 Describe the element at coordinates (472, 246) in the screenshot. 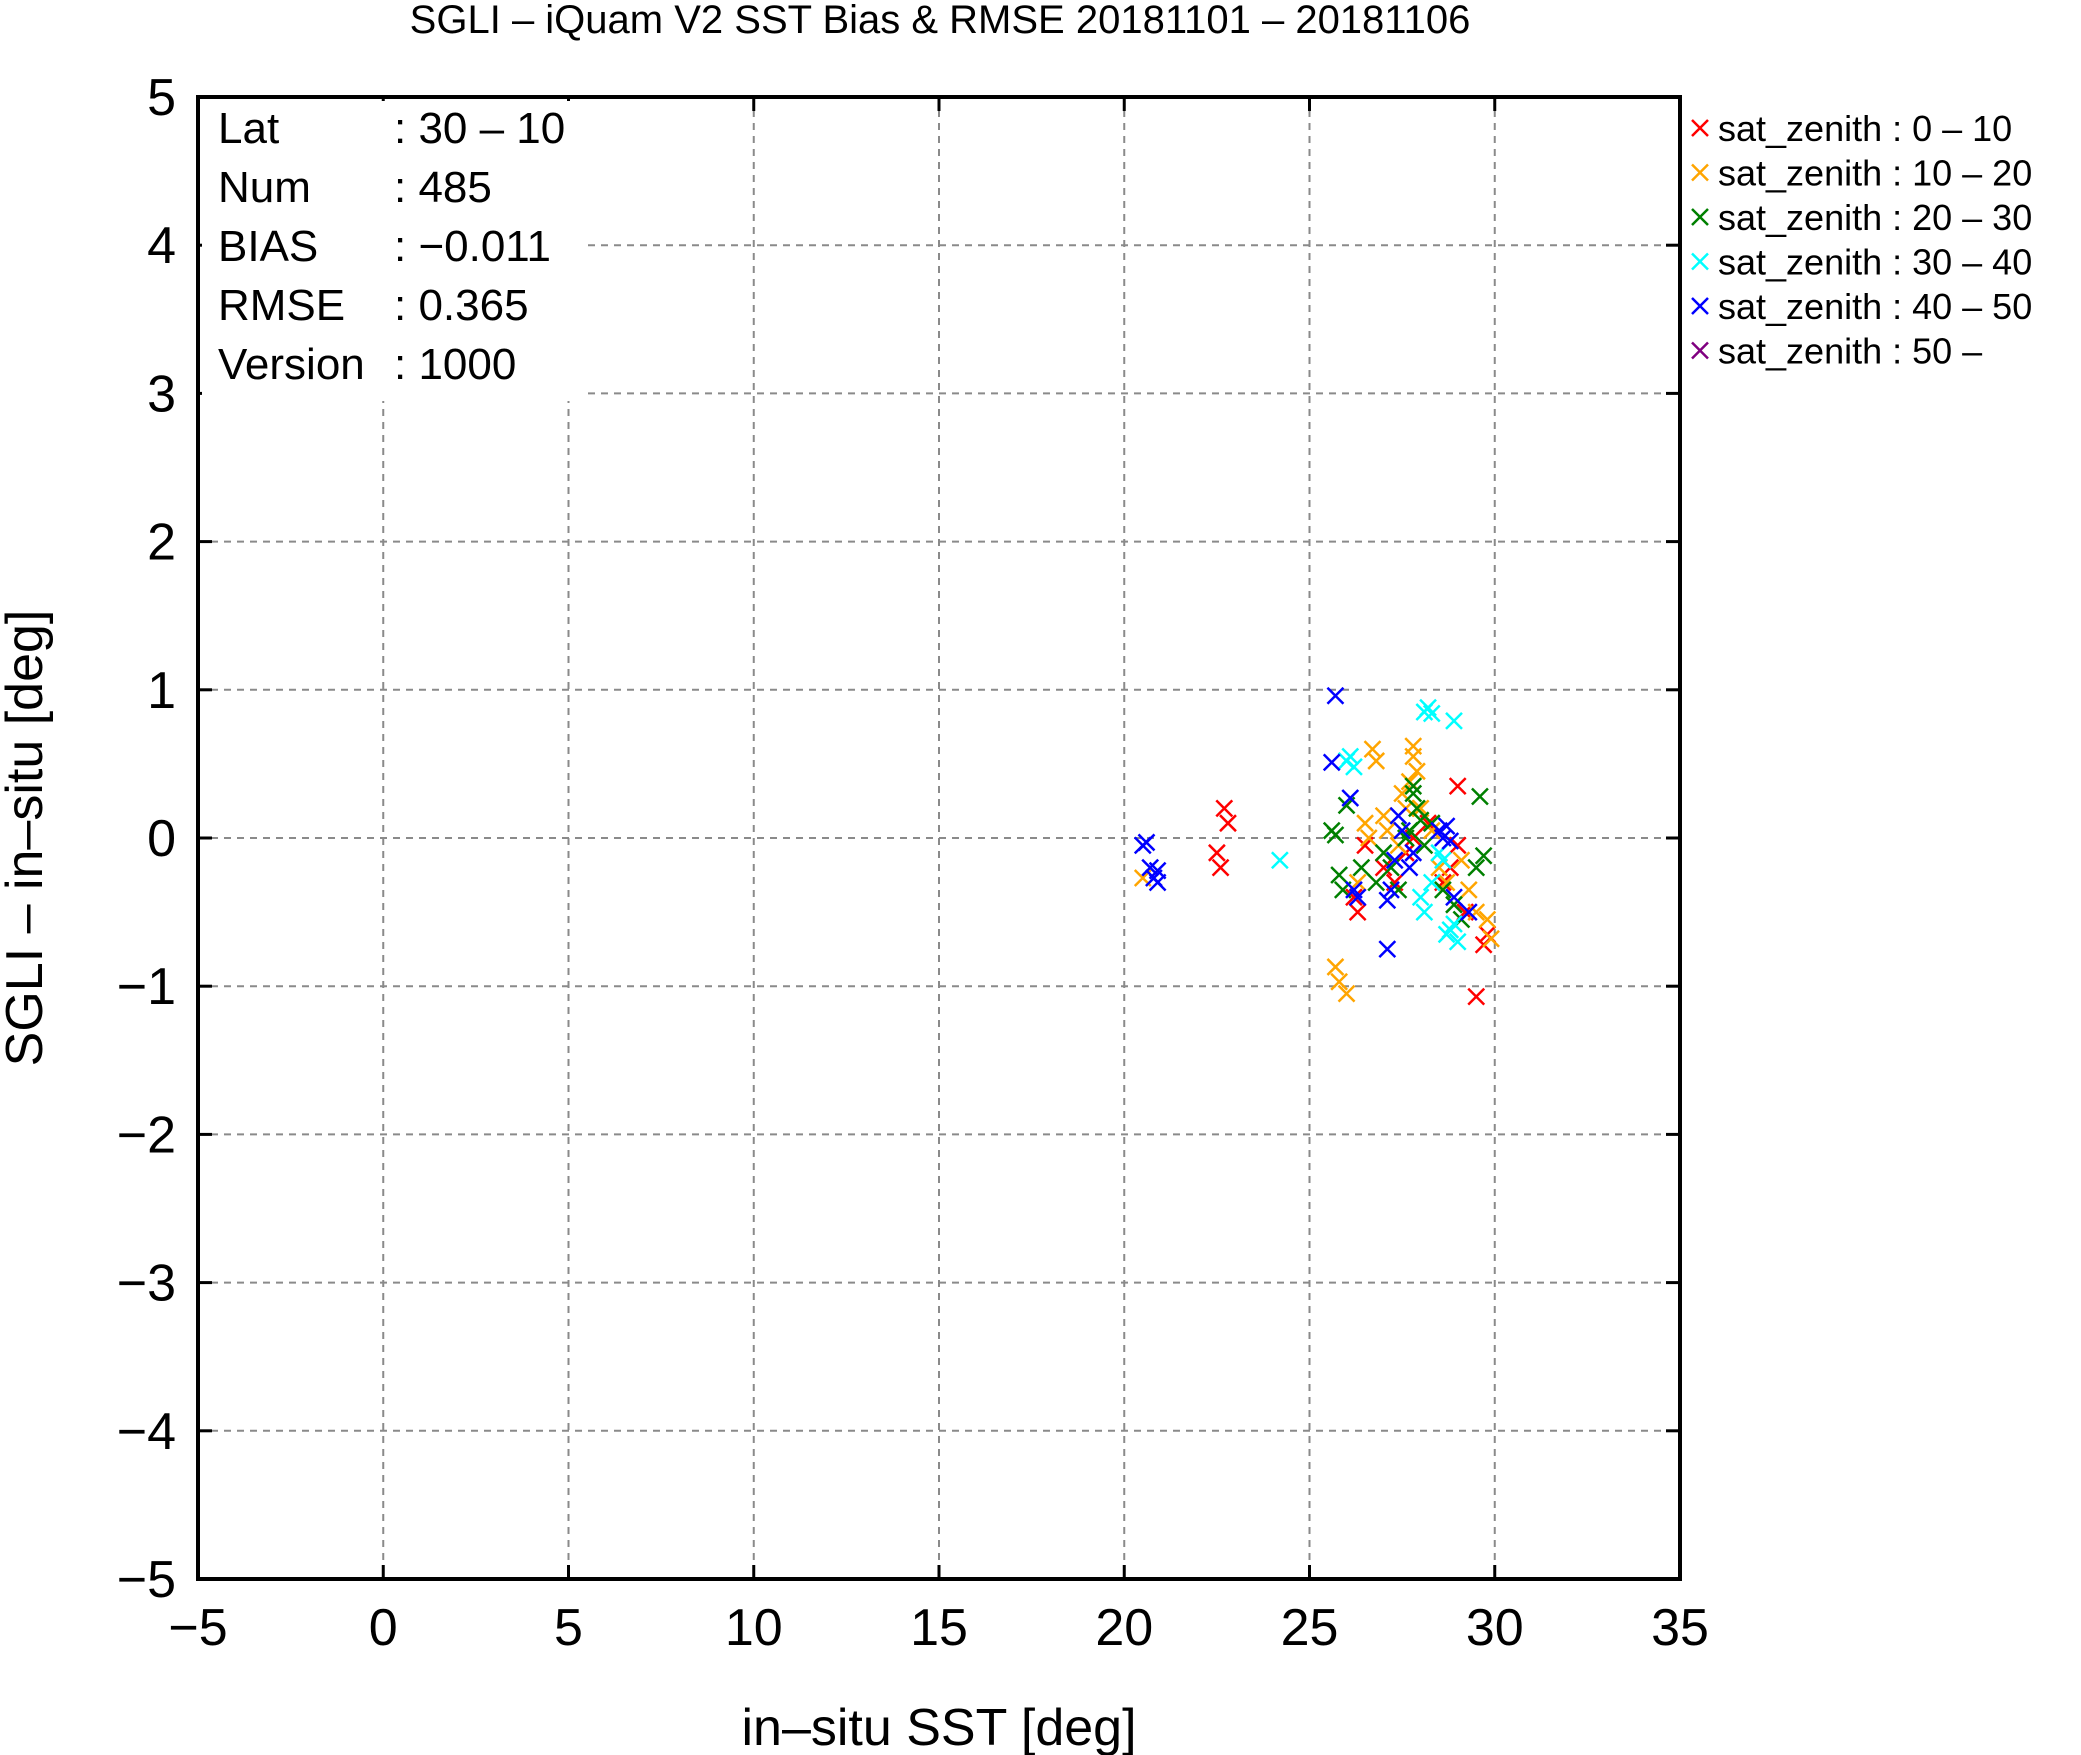

I see `stat-value: : −0.011` at that location.